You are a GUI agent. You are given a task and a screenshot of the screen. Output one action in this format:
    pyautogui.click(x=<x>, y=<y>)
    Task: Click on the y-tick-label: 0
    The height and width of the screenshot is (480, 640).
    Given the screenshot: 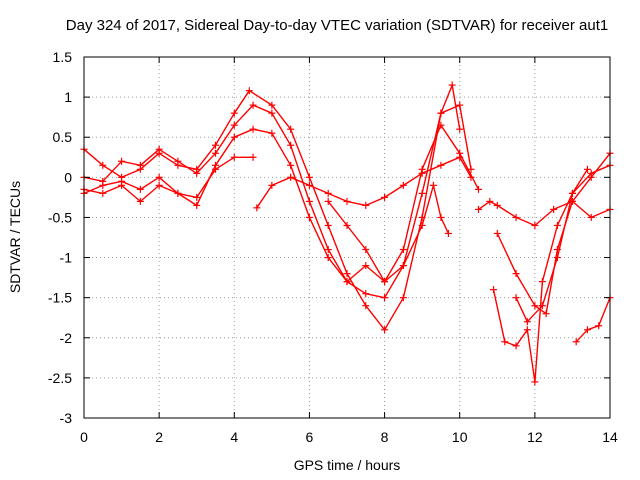 What is the action you would take?
    pyautogui.click(x=68, y=177)
    